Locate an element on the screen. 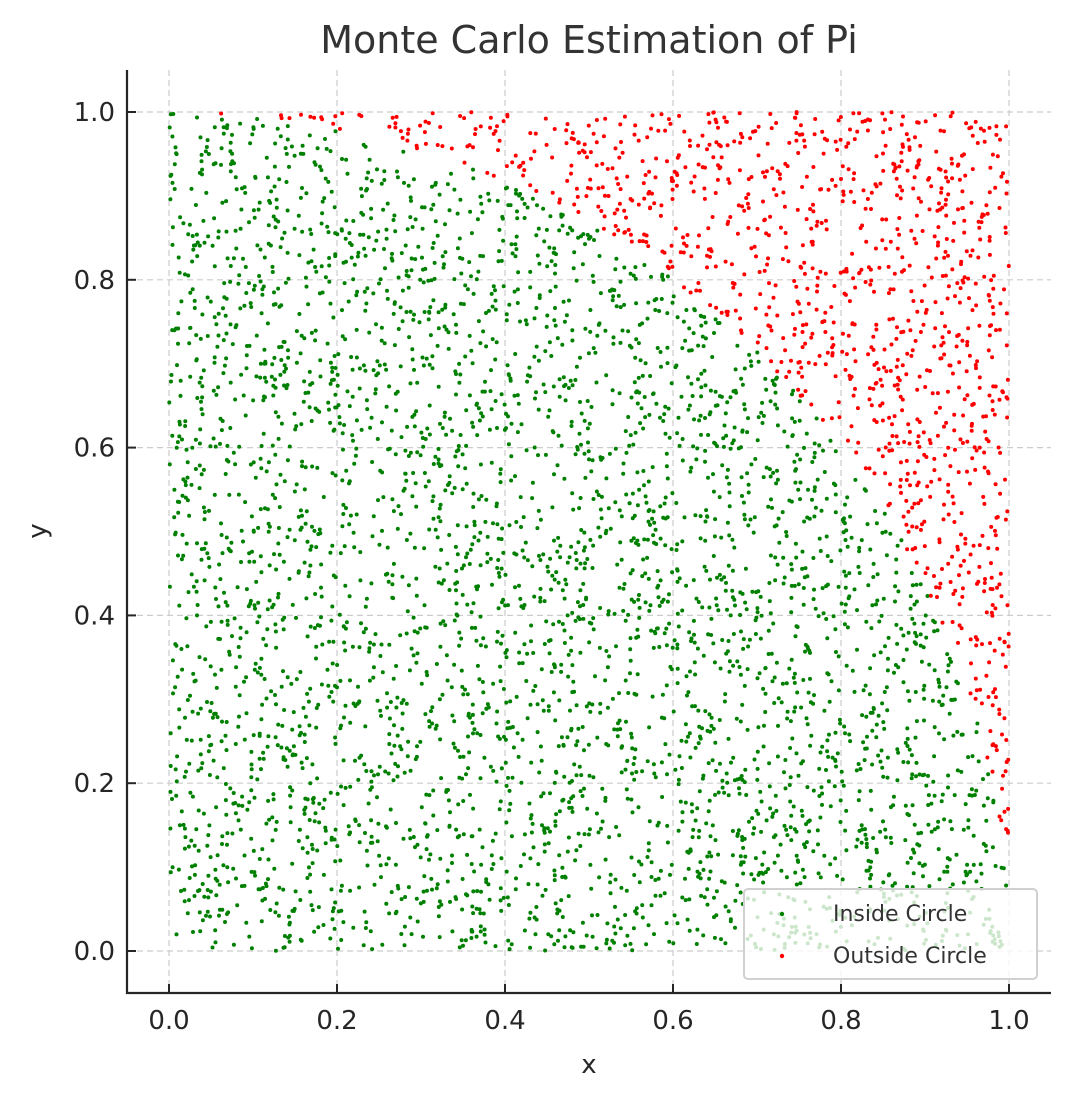 The width and height of the screenshot is (1071, 1101). legend-marker-outside is located at coordinates (782, 956).